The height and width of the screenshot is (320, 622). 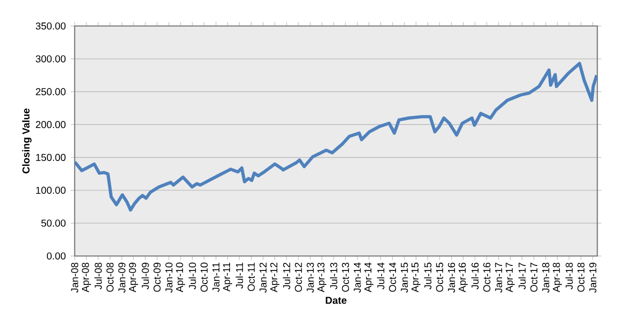 What do you see at coordinates (346, 277) in the screenshot?
I see `x-tick-label: Oct-13` at bounding box center [346, 277].